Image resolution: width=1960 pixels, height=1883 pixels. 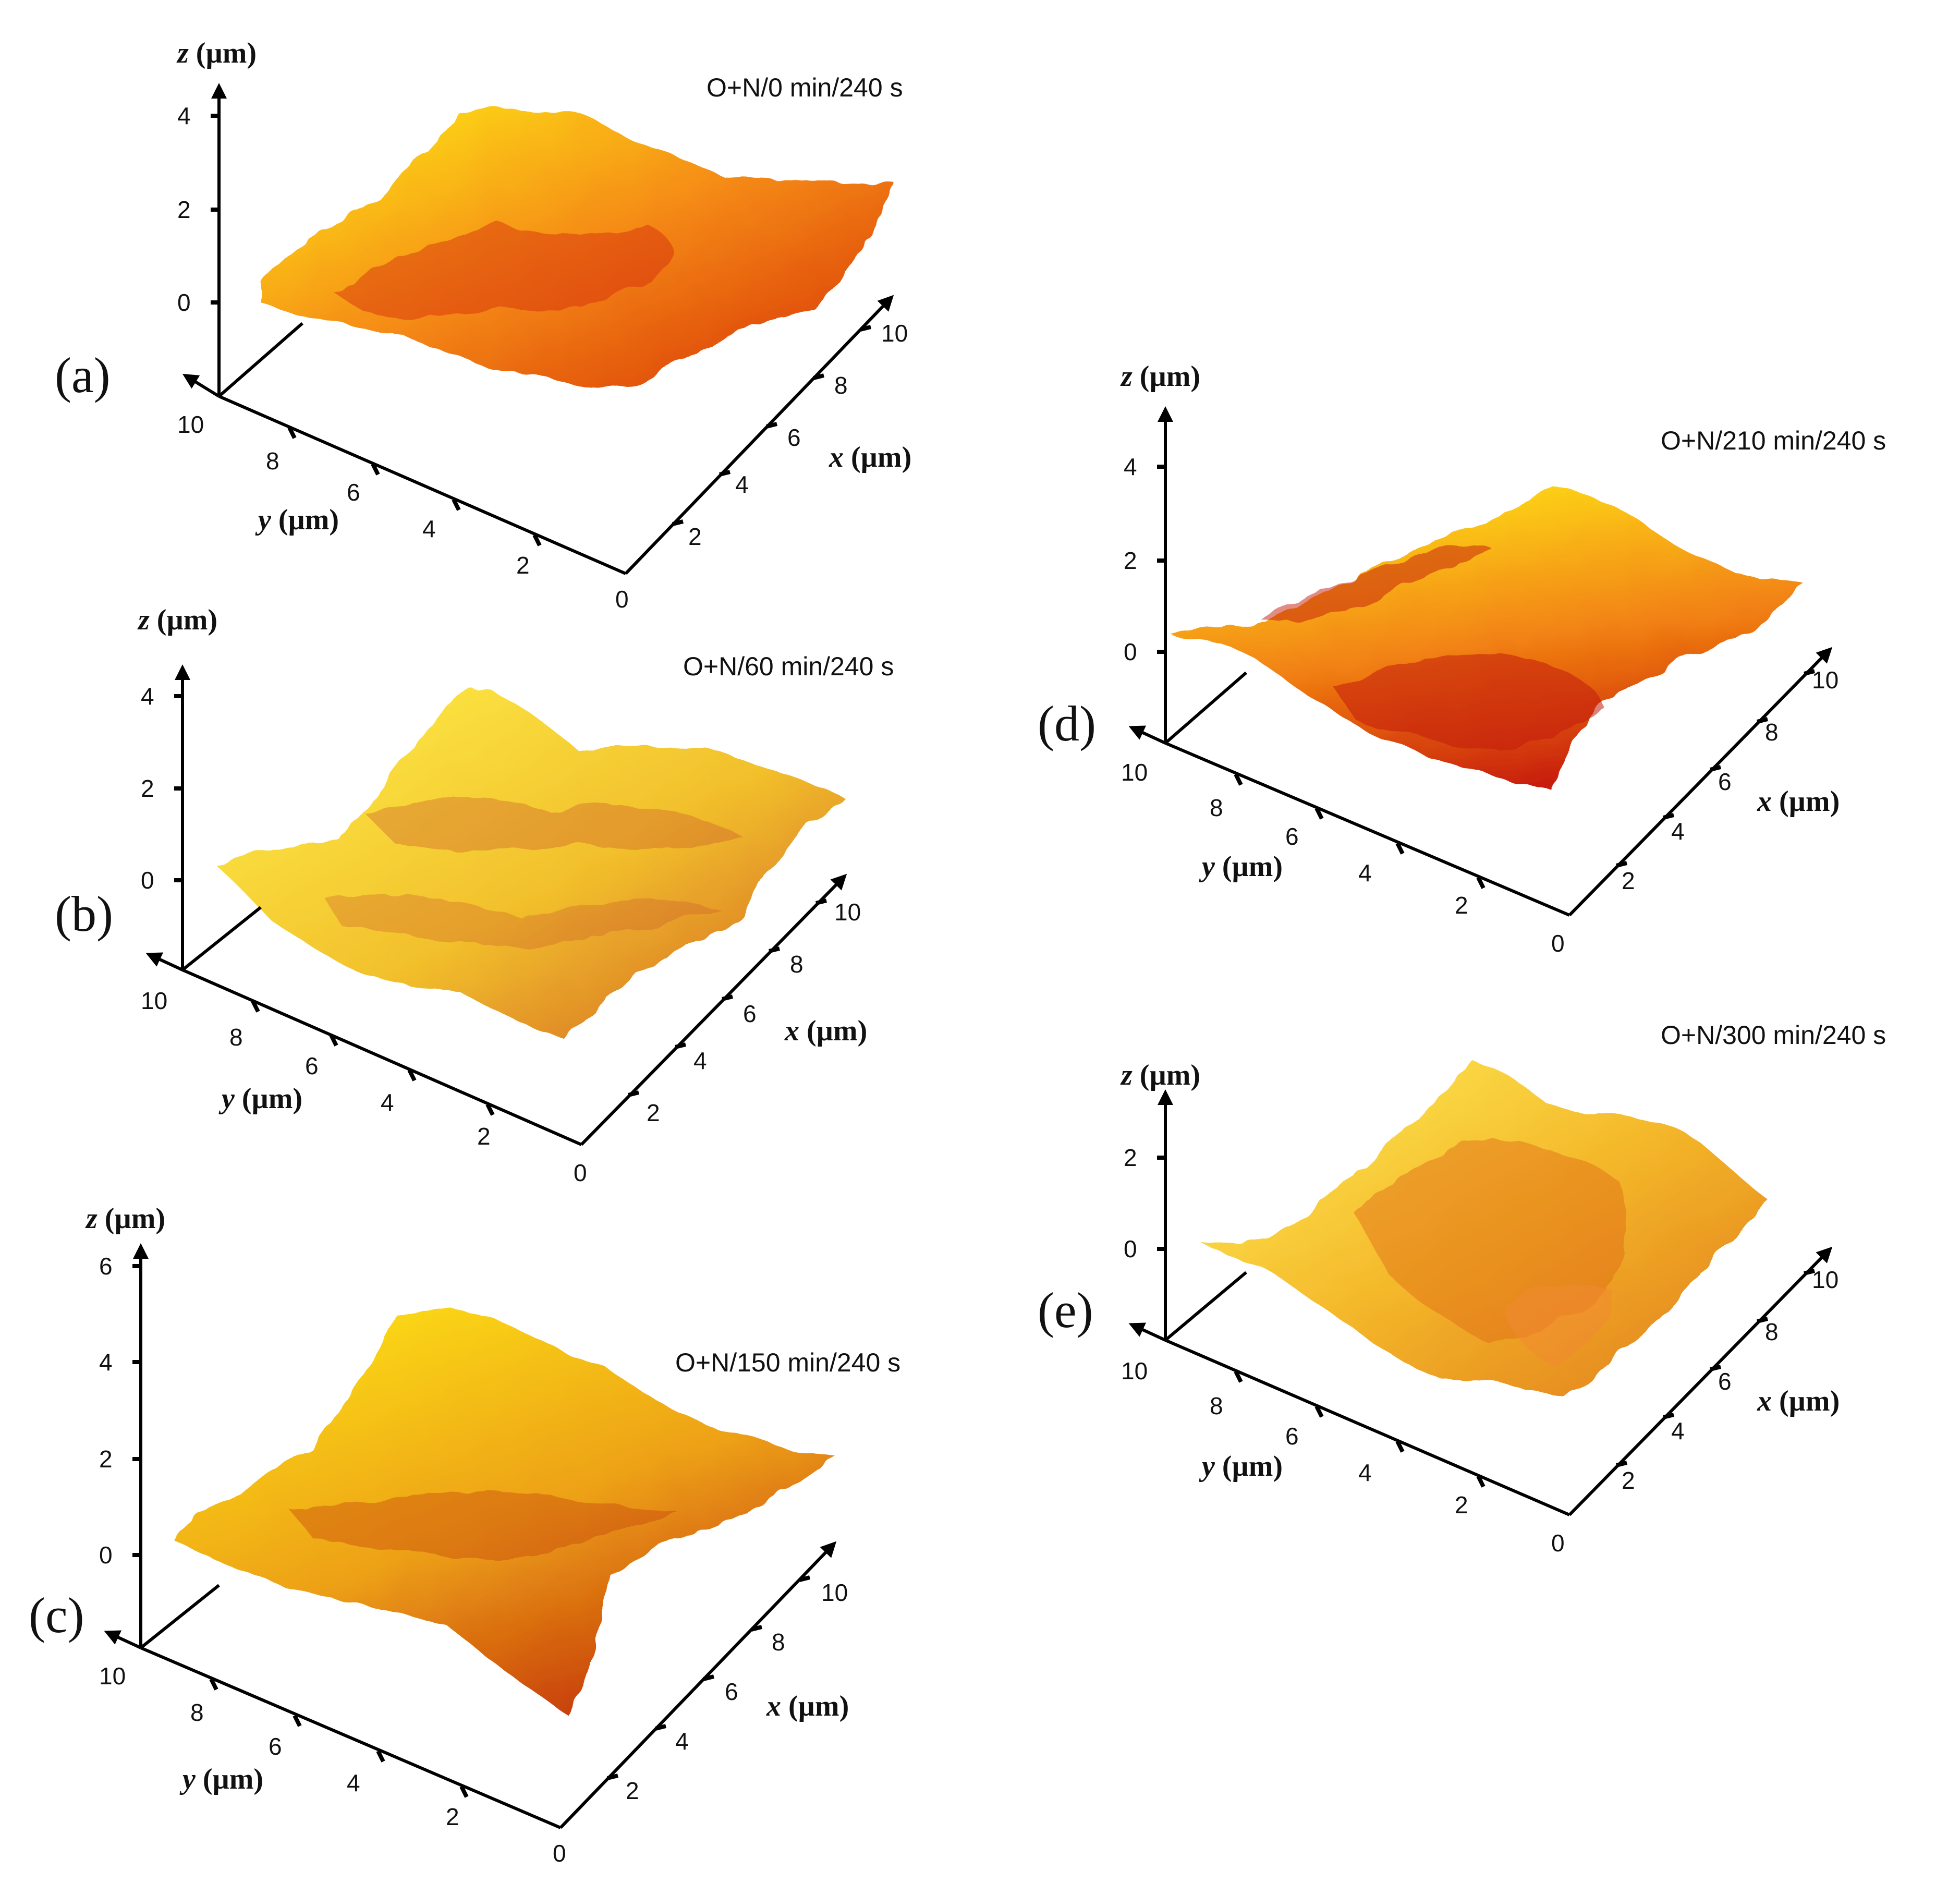 I want to click on panel-label: (b), so click(x=84, y=914).